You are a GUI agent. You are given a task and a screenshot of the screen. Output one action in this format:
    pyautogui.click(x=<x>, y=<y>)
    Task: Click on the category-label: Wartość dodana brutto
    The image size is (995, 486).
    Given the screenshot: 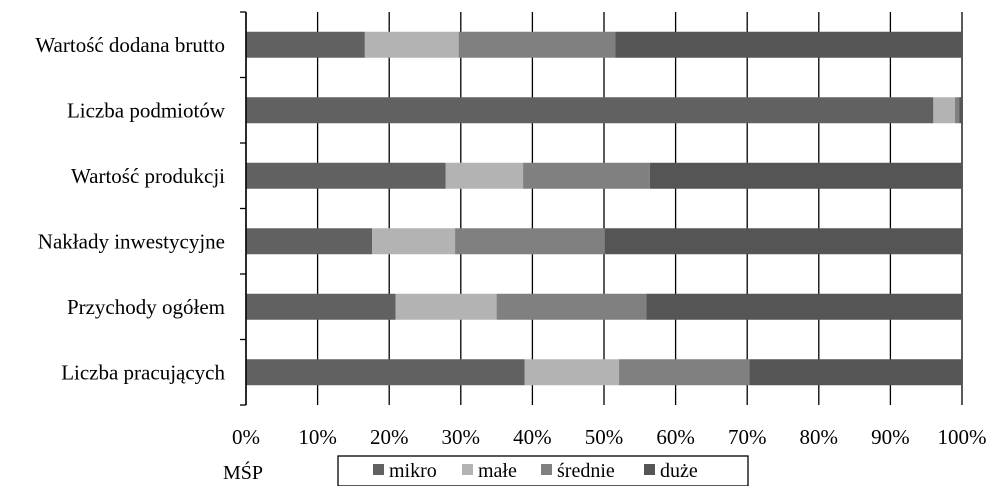 What is the action you would take?
    pyautogui.click(x=130, y=45)
    